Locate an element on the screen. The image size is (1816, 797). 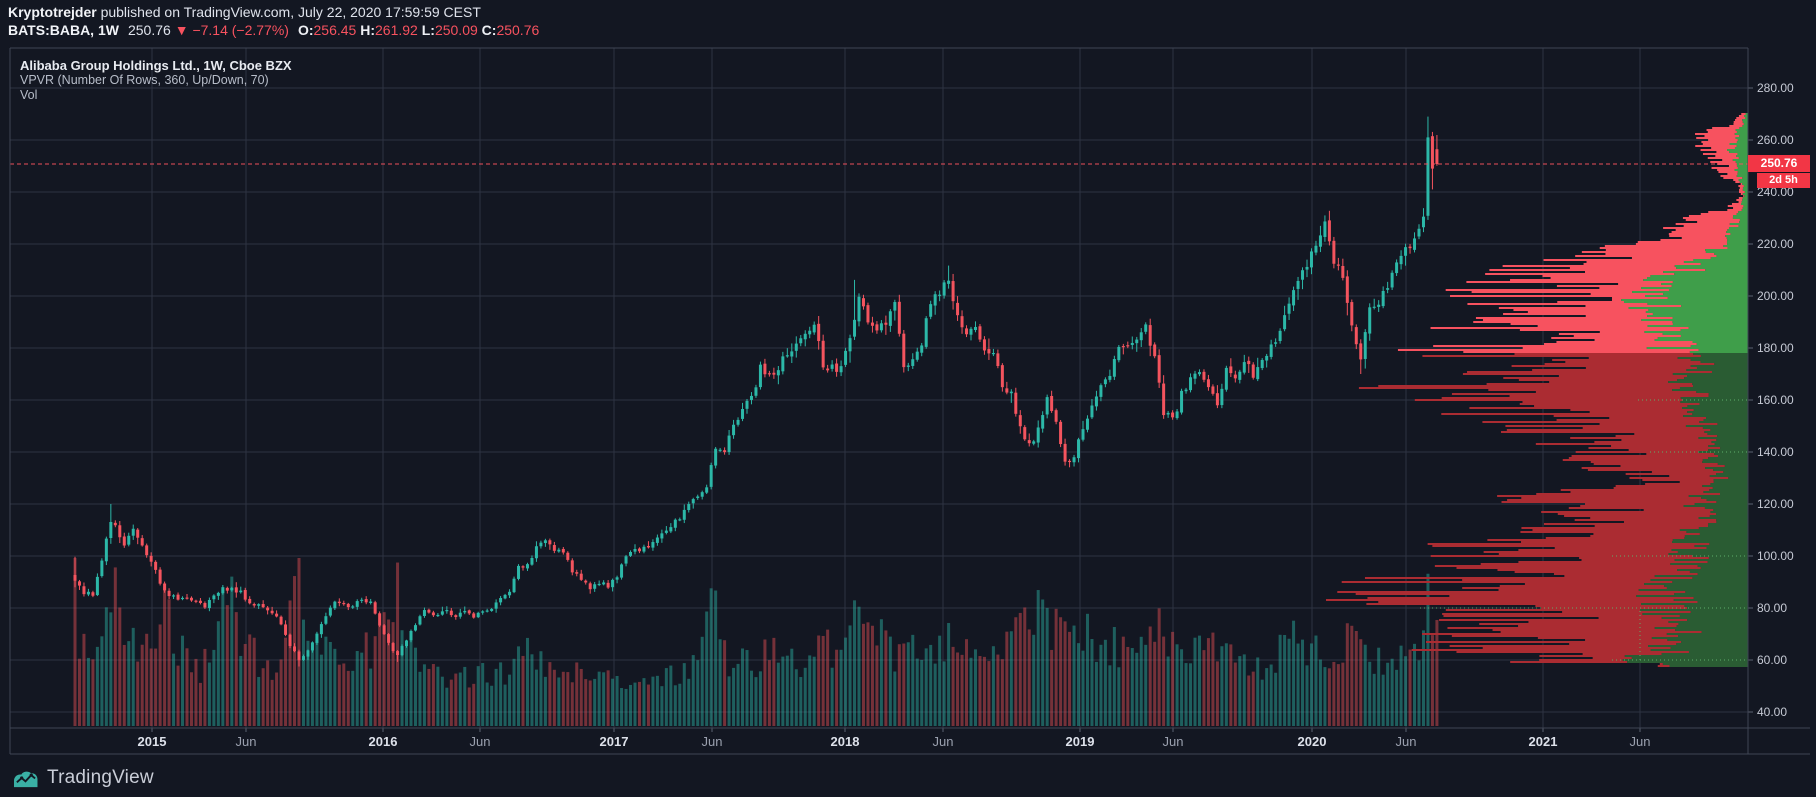
author-link: Kryptotrejder is located at coordinates (52, 12).